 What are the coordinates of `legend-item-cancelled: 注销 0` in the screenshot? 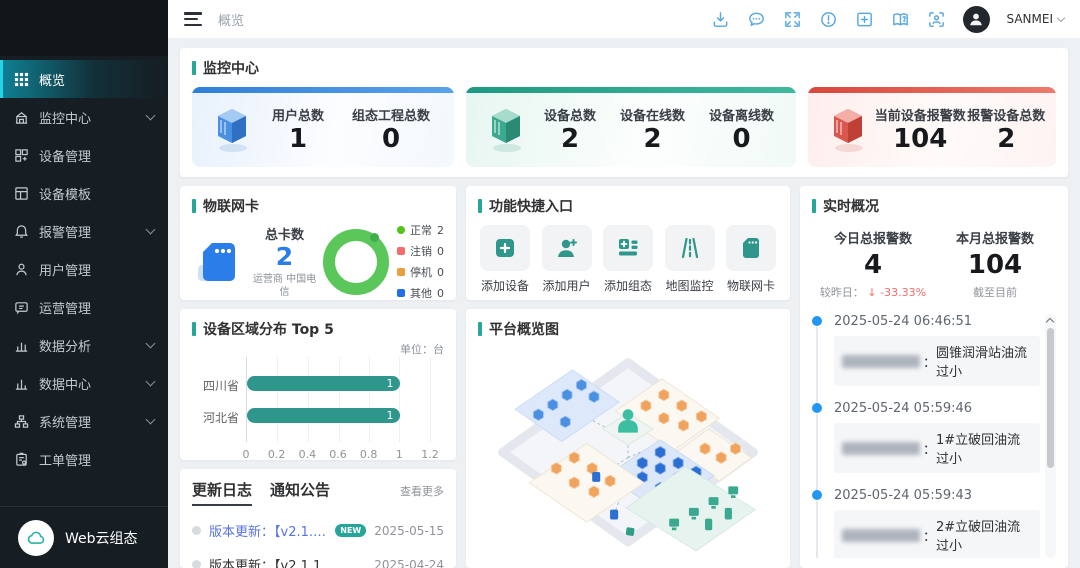 It's located at (420, 251).